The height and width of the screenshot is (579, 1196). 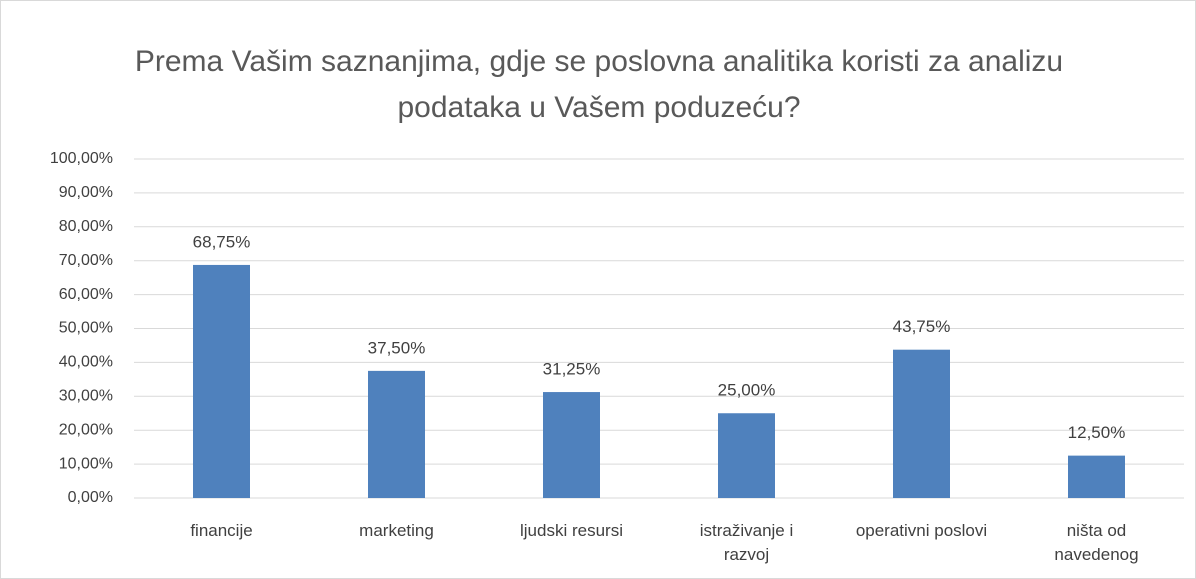 What do you see at coordinates (396, 530) in the screenshot?
I see `x-tick-label: marketing` at bounding box center [396, 530].